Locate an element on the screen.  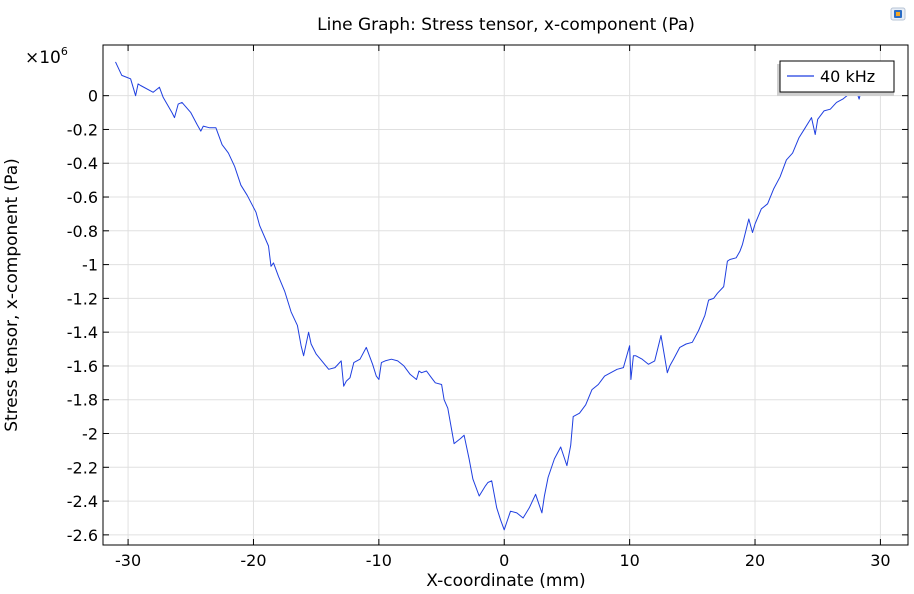
x-tick-label: 0 is located at coordinates (504, 560).